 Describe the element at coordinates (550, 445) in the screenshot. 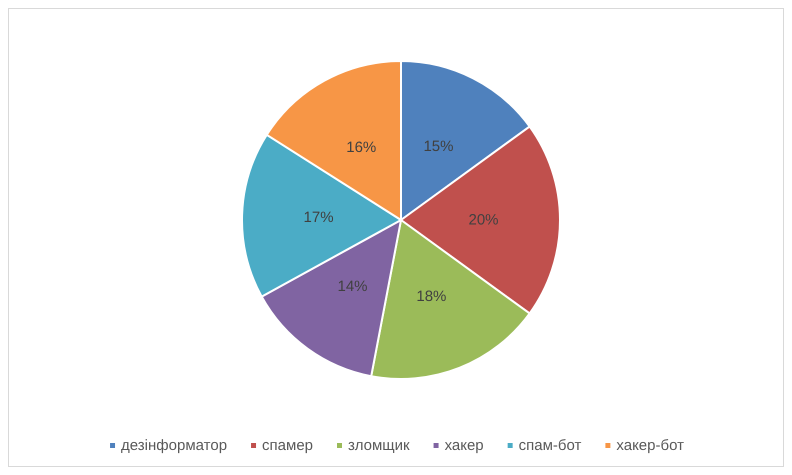

I see `legend-label: спам-бот` at that location.